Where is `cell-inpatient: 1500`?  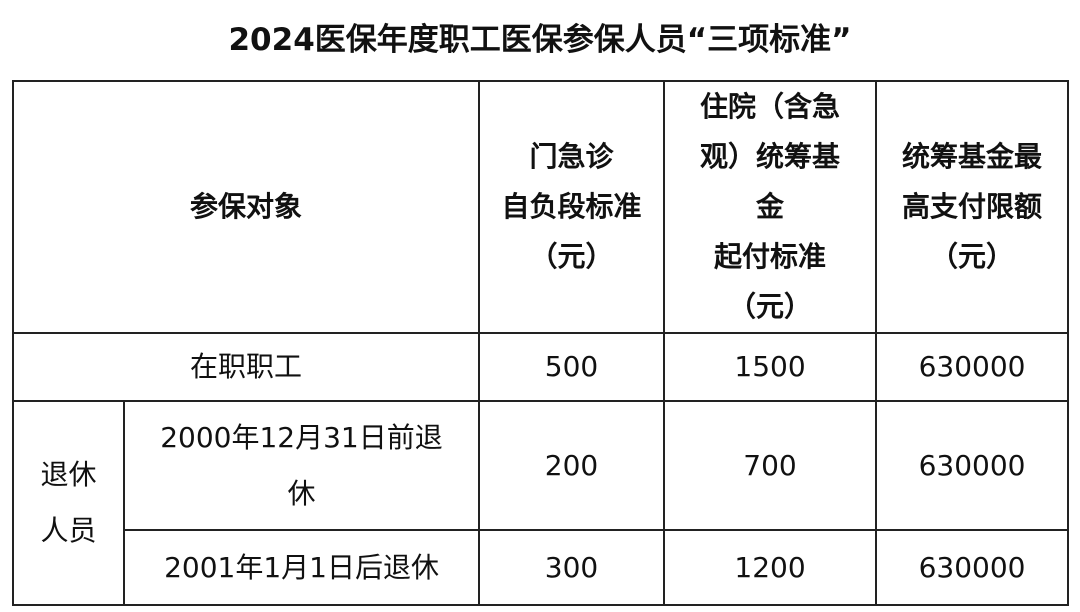 cell-inpatient: 1500 is located at coordinates (770, 367).